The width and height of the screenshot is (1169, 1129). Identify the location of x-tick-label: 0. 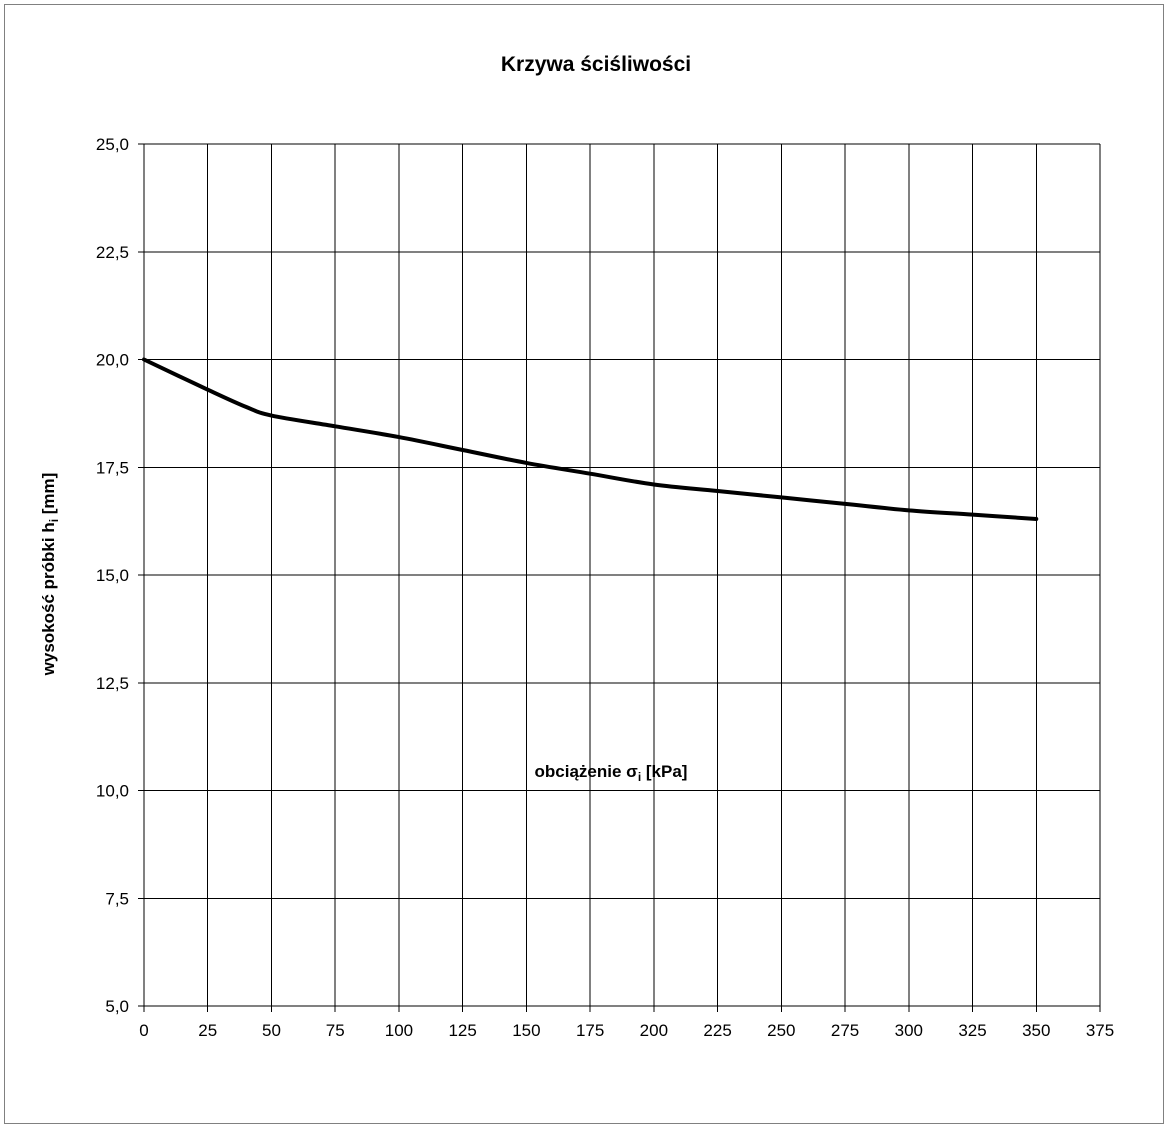
(143, 1030).